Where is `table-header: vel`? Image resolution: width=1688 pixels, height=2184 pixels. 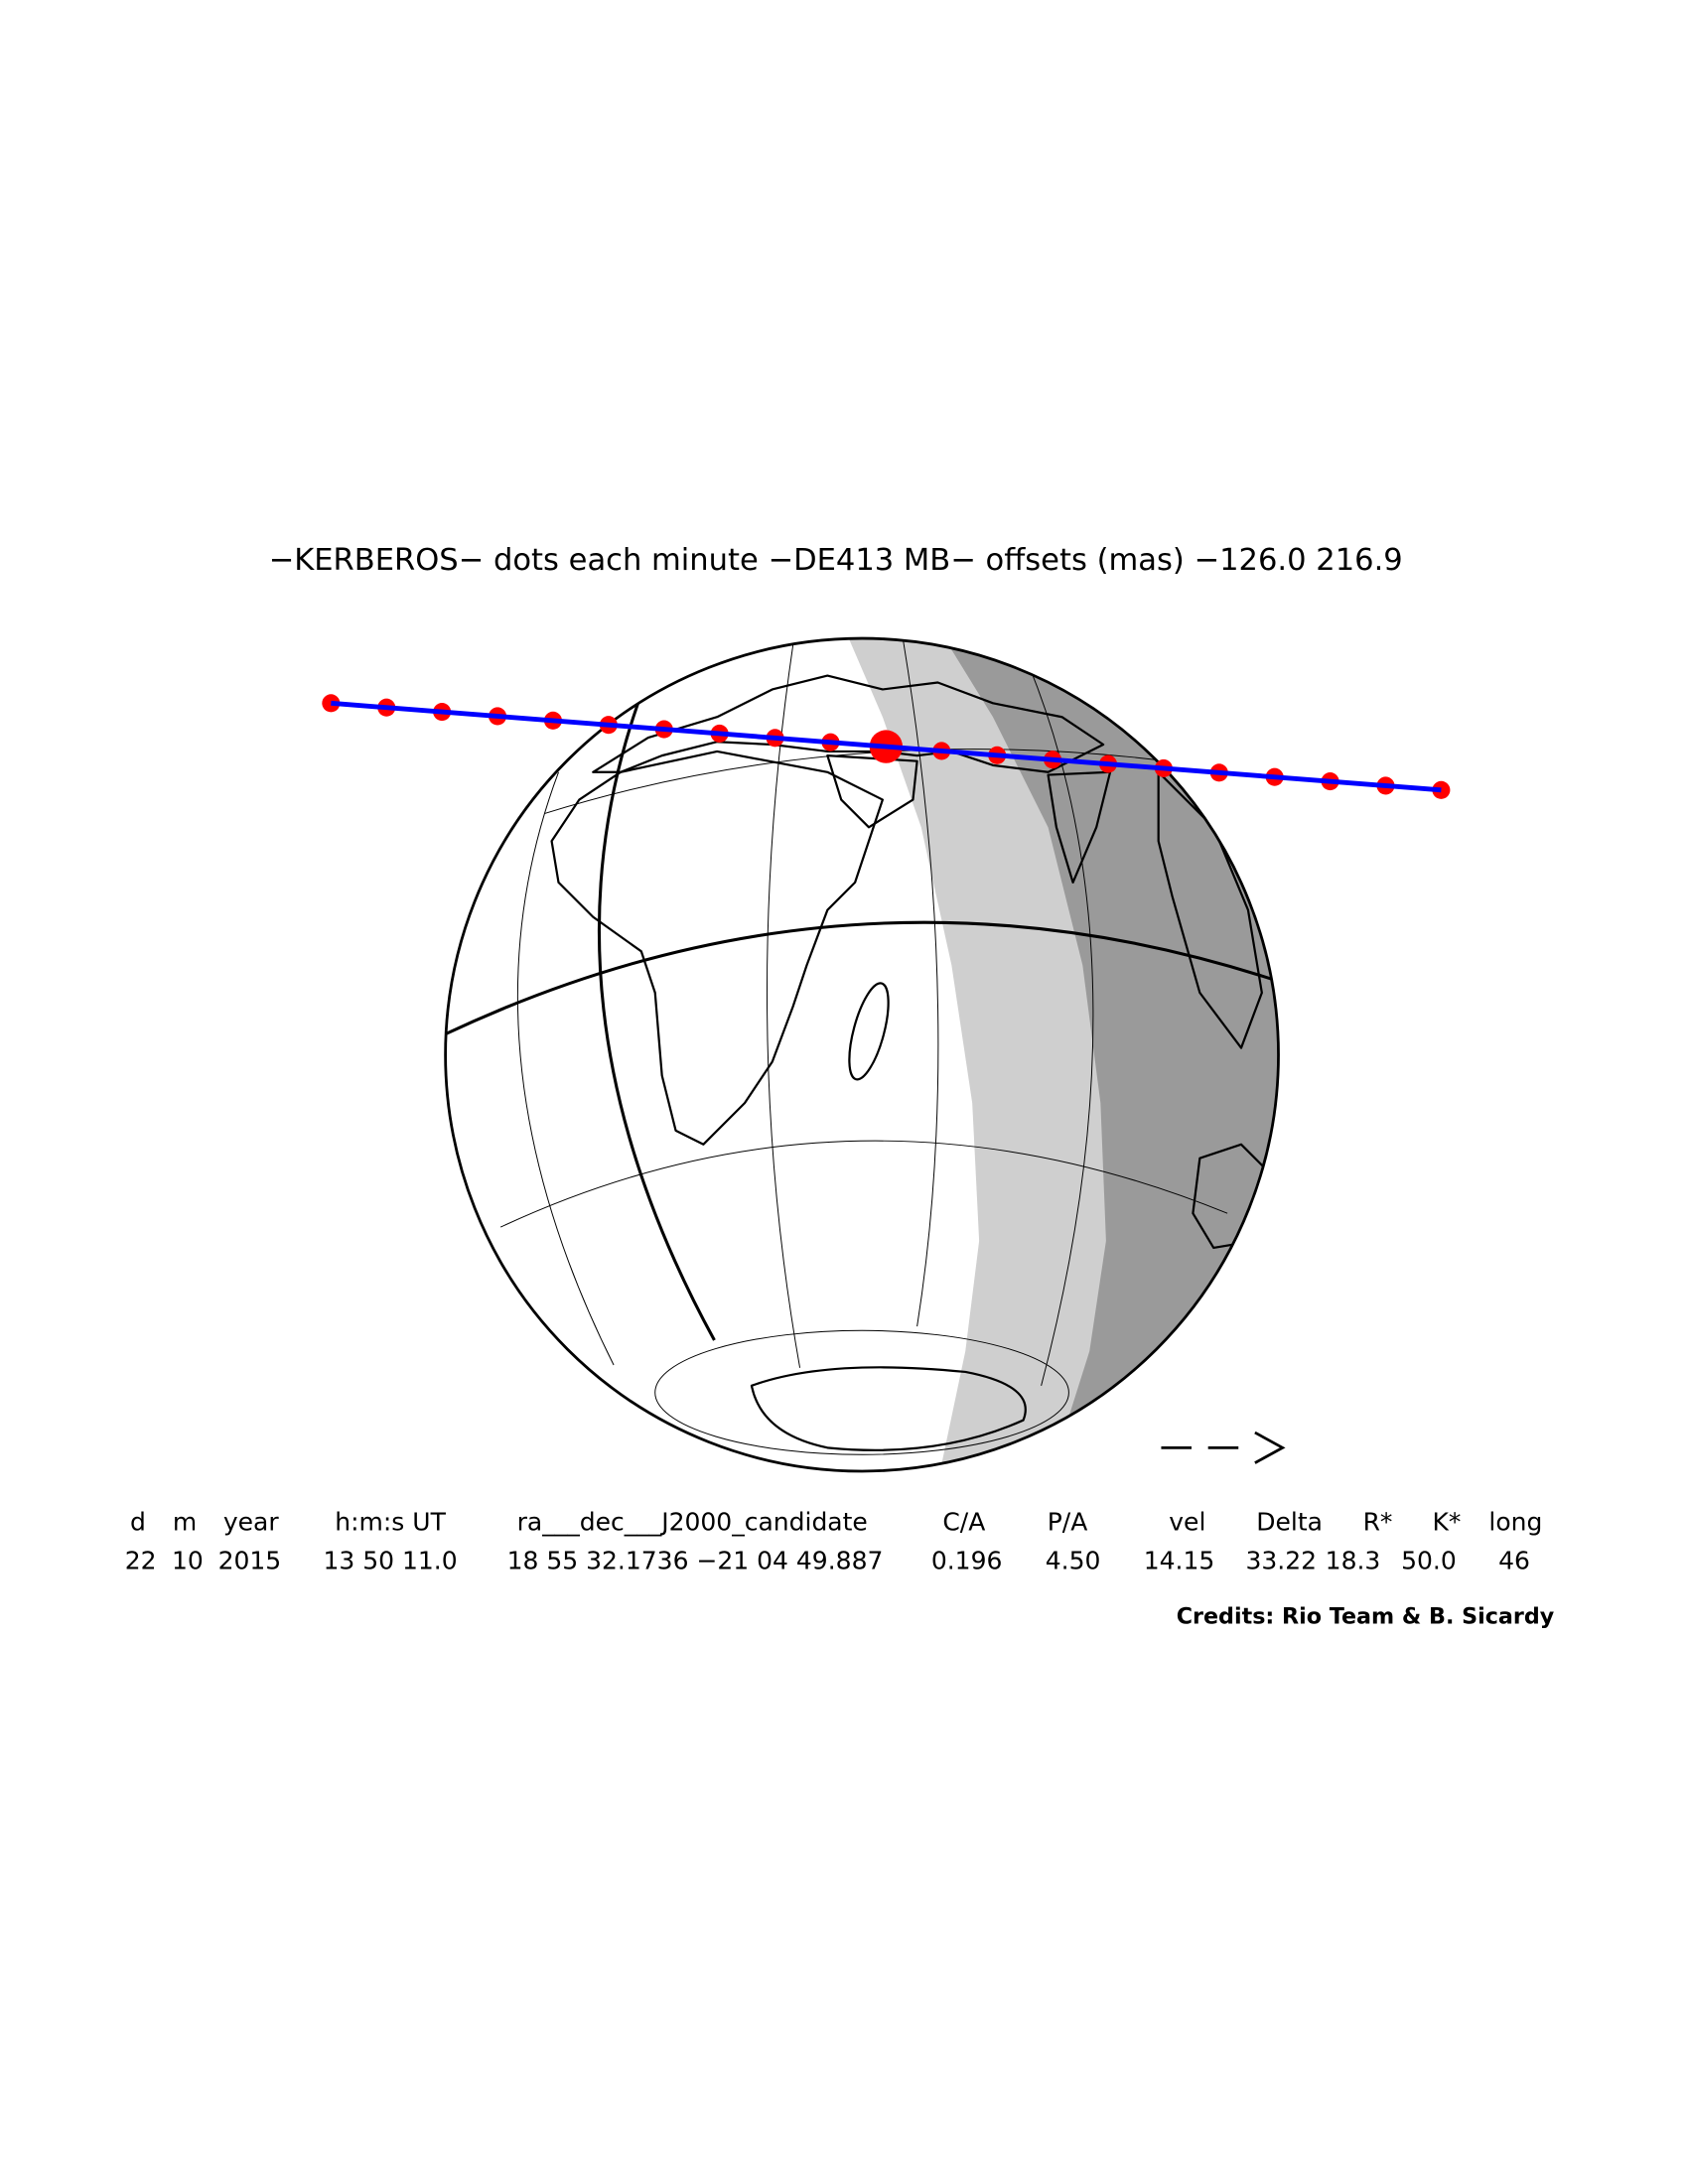
table-header: vel is located at coordinates (1187, 1522).